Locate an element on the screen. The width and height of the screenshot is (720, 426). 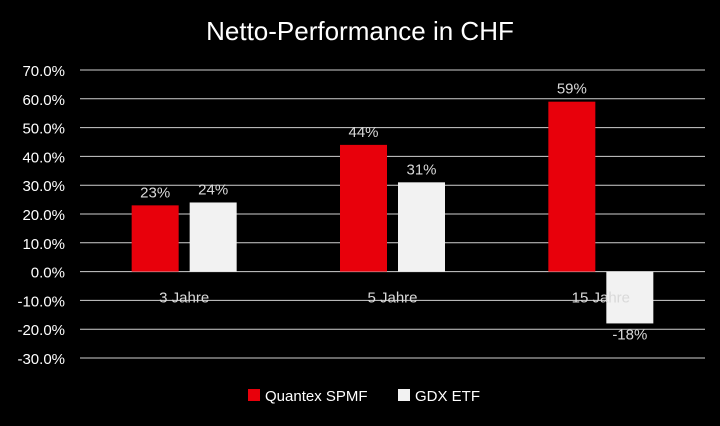
y-tick-label: -10.0% is located at coordinates (41, 301).